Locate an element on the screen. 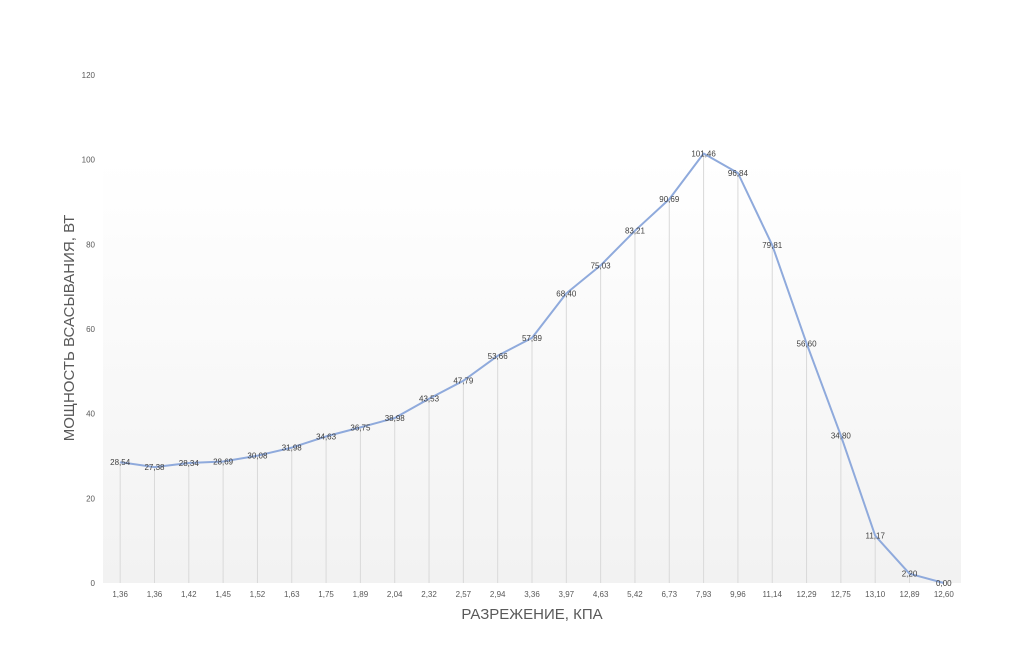  x-tick-label: 2,04 is located at coordinates (395, 594).